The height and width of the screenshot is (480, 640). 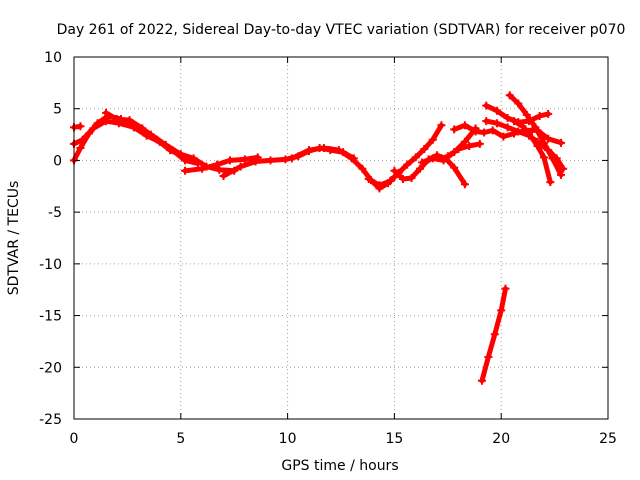 I want to click on x-tick-label: 5, so click(x=180, y=439).